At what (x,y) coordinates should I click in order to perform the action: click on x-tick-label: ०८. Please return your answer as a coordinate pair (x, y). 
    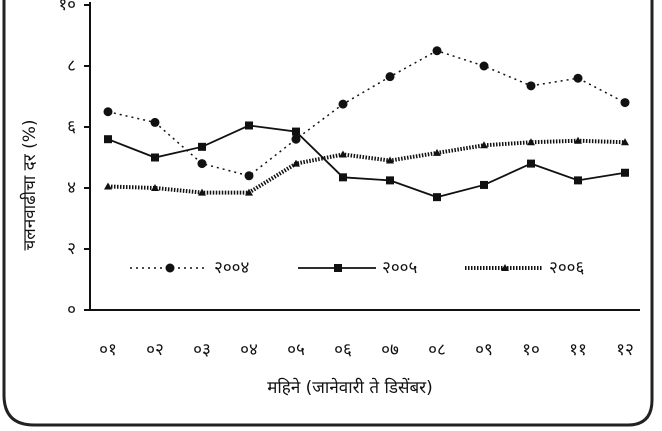
    Looking at the image, I should click on (437, 350).